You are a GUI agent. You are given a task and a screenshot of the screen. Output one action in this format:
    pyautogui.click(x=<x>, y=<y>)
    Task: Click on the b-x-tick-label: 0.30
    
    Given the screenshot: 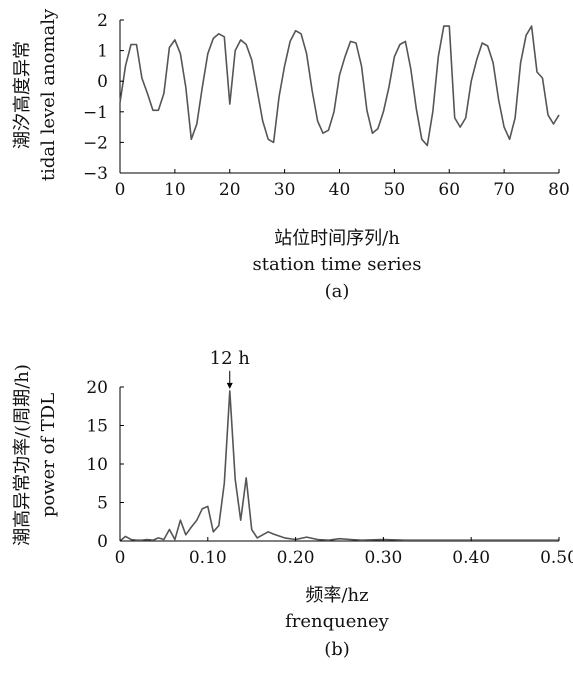 What is the action you would take?
    pyautogui.click(x=383, y=558)
    